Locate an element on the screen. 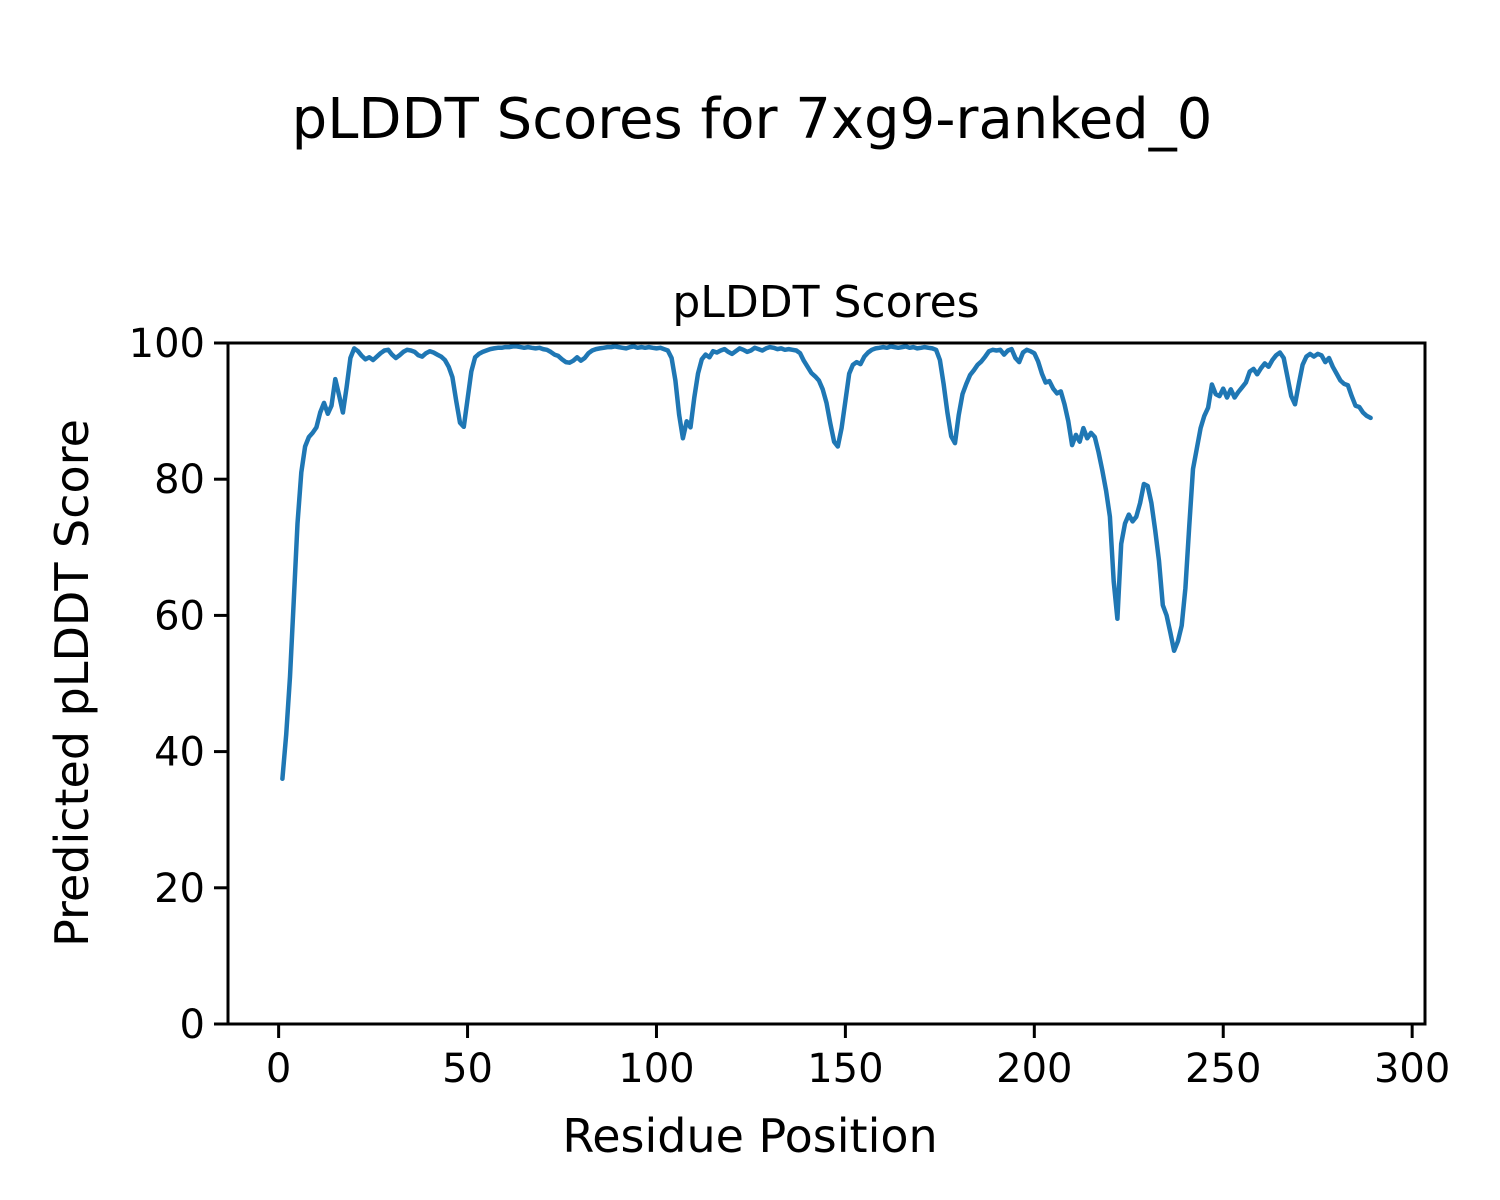 Image resolution: width=1500 pixels, height=1200 pixels. x-tick-label: 300 is located at coordinates (1412, 1069).